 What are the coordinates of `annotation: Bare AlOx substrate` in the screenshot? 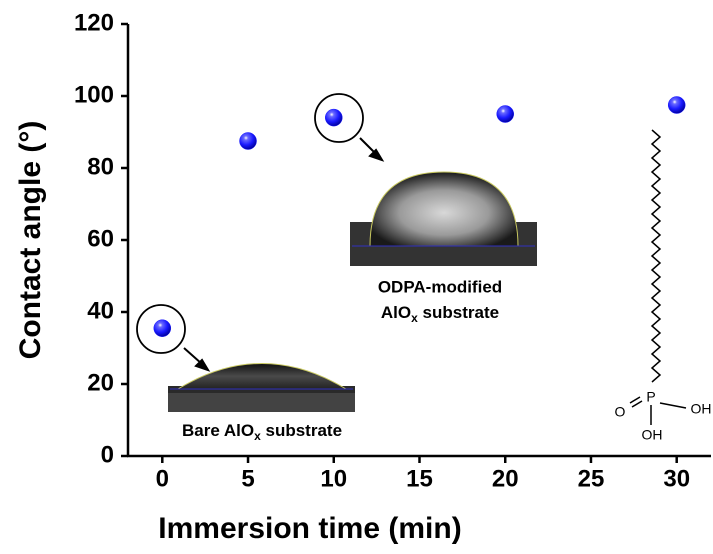 It's located at (262, 432).